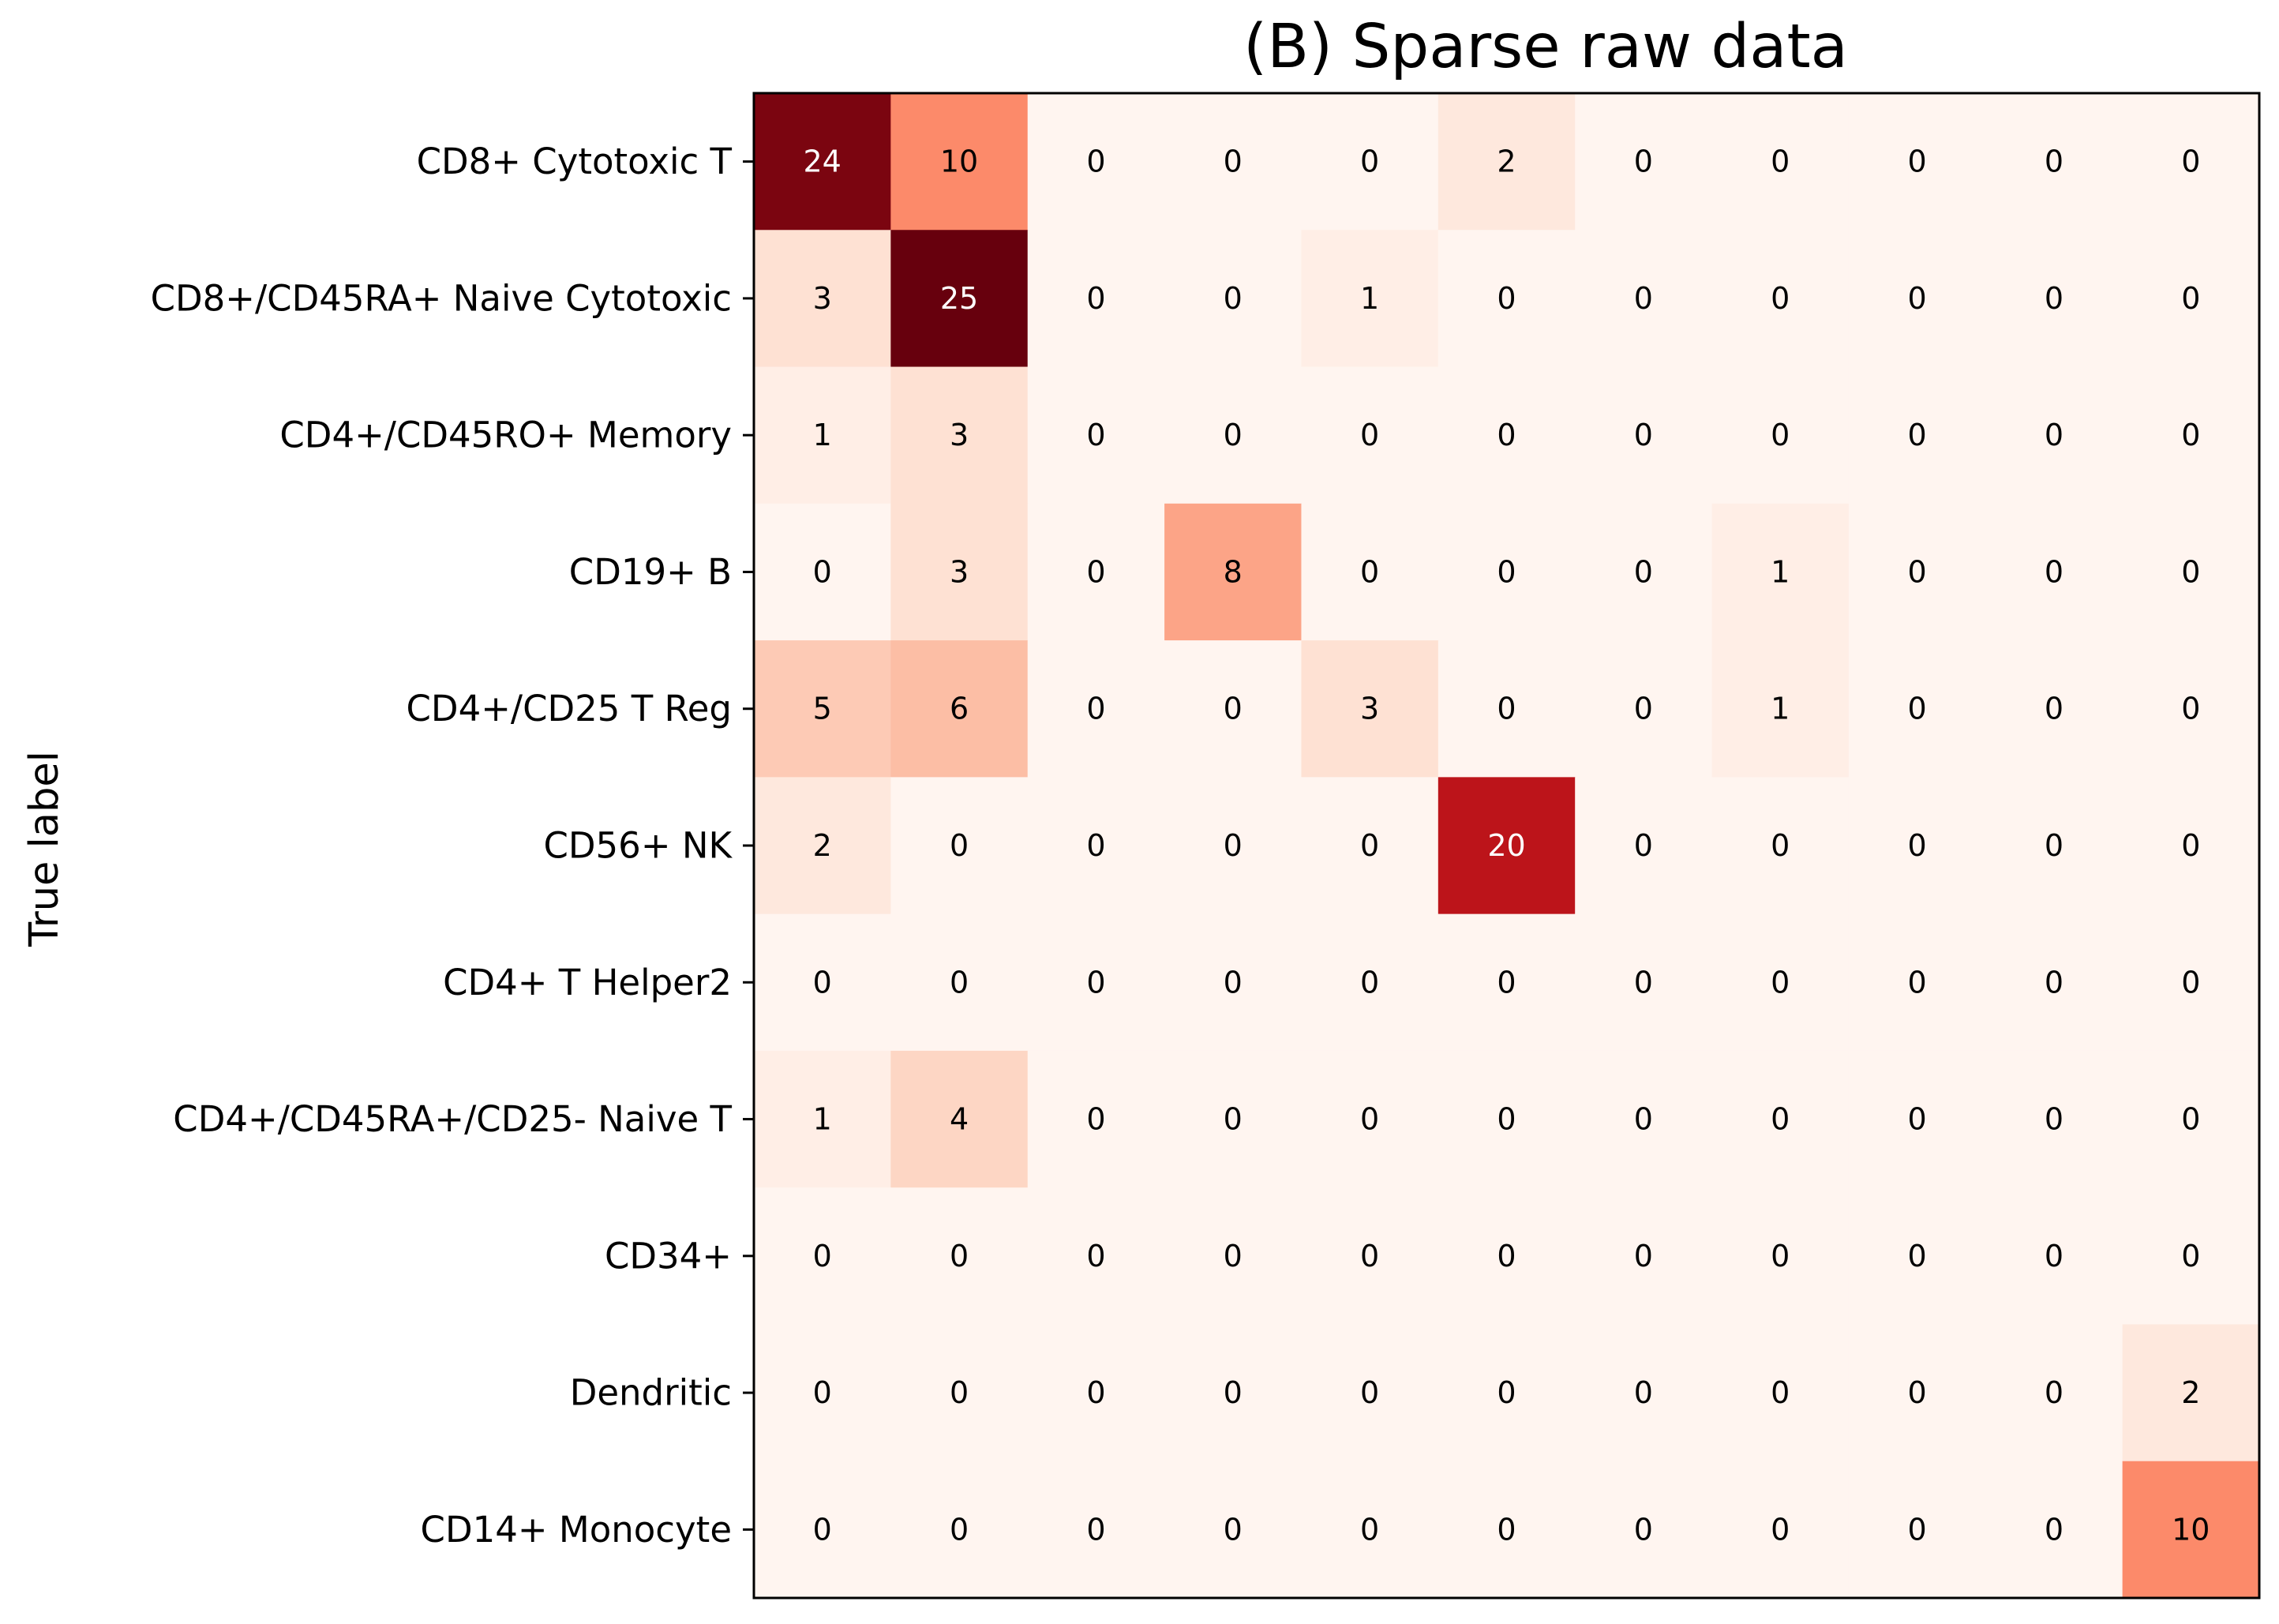 Image resolution: width=2279 pixels, height=1624 pixels. I want to click on cell-value-label: 4, so click(959, 1119).